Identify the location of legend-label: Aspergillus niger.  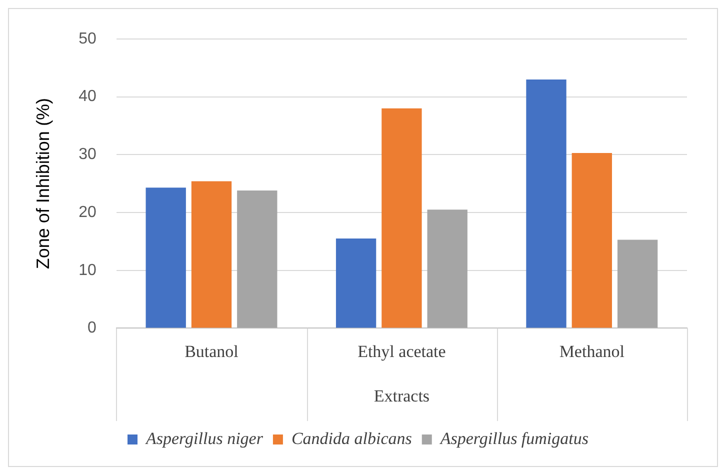
(204, 438).